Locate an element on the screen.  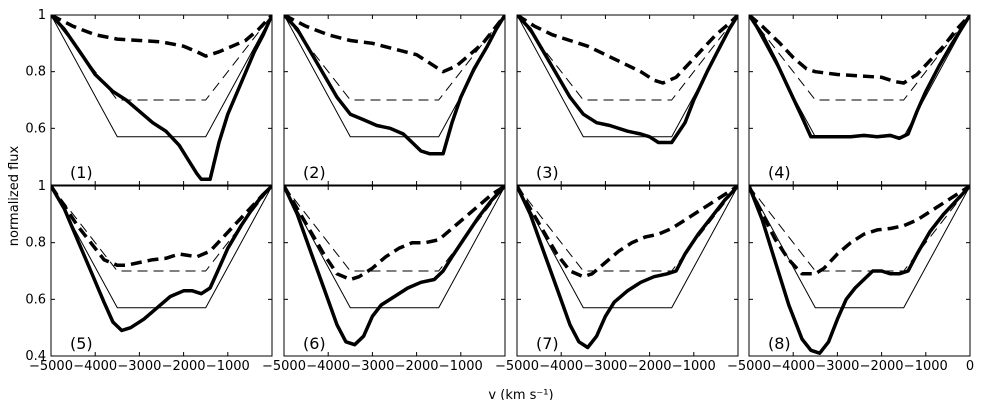
y-tick-labels: 0.6 0.8 1 0.4 0.6 0.8 1 is located at coordinates (35, 186).